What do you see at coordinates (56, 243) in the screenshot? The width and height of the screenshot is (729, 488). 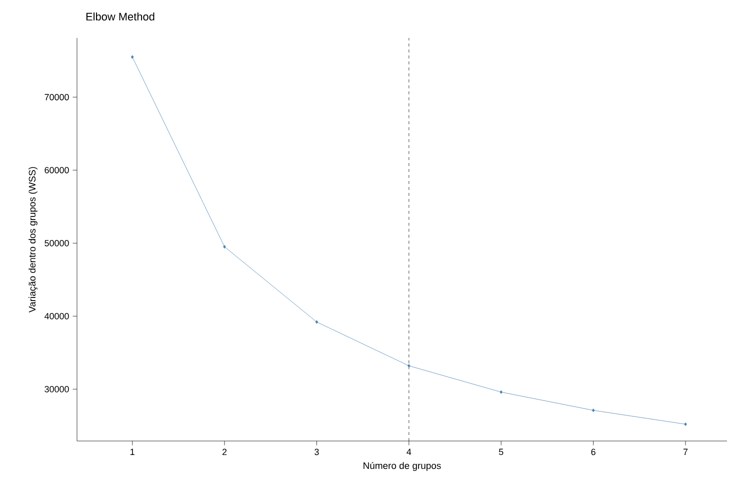 I see `y-tick-label: 50000` at bounding box center [56, 243].